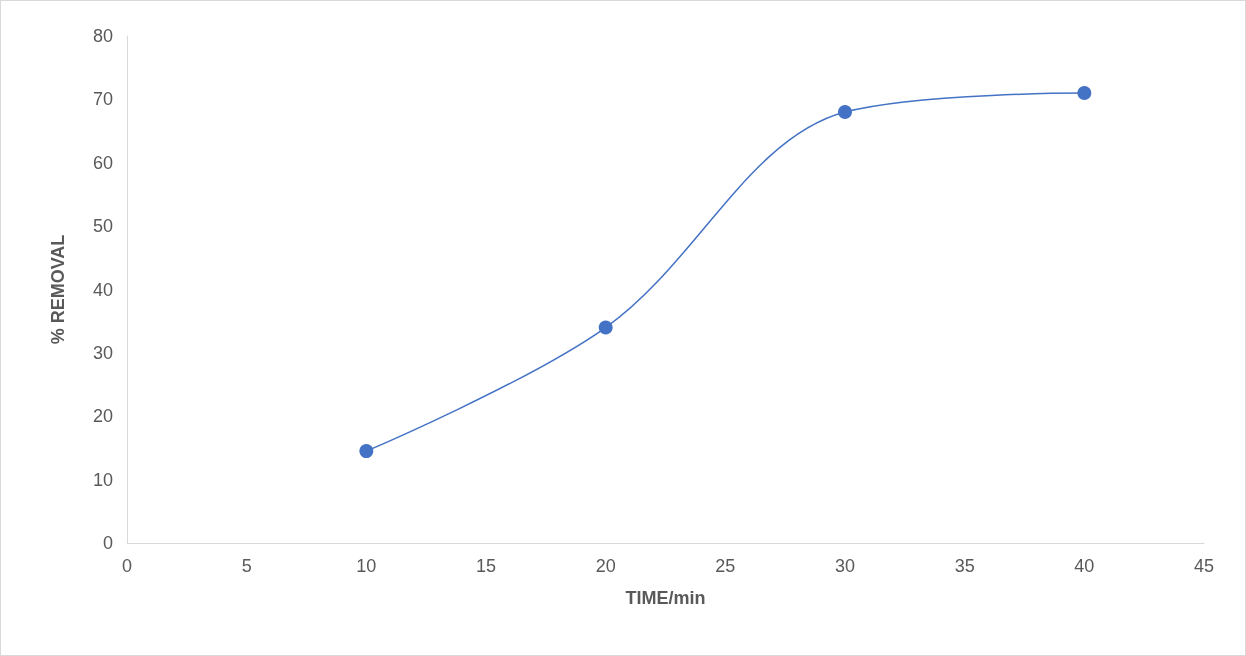 This screenshot has height=656, width=1246. I want to click on y-tick-label: 20, so click(102, 416).